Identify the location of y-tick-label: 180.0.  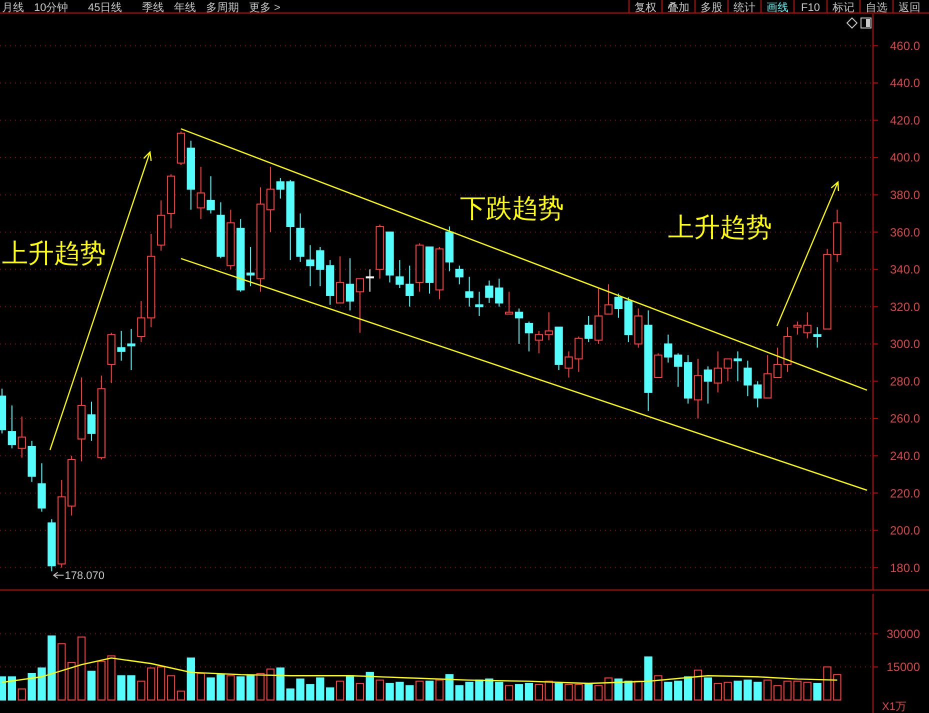
(905, 567).